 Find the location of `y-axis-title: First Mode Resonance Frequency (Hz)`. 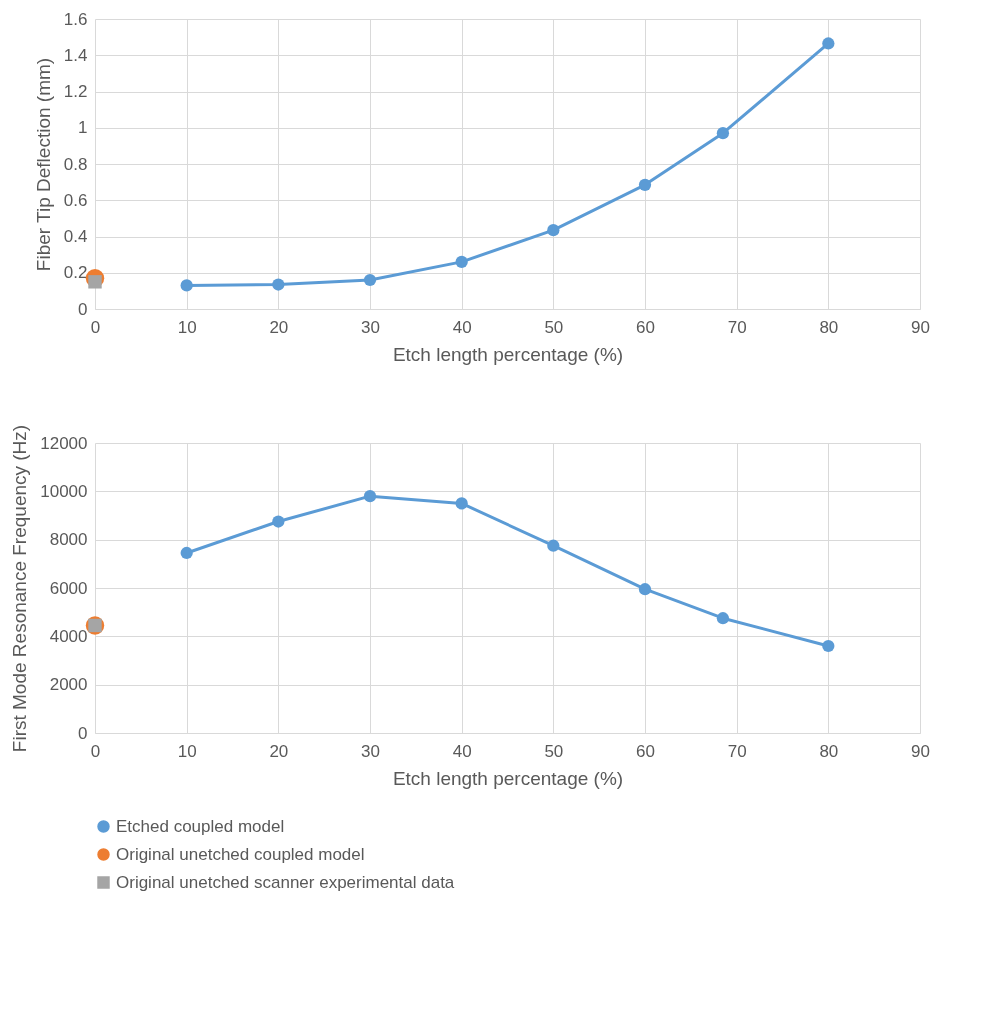

y-axis-title: First Mode Resonance Frequency (Hz) is located at coordinates (20, 588).